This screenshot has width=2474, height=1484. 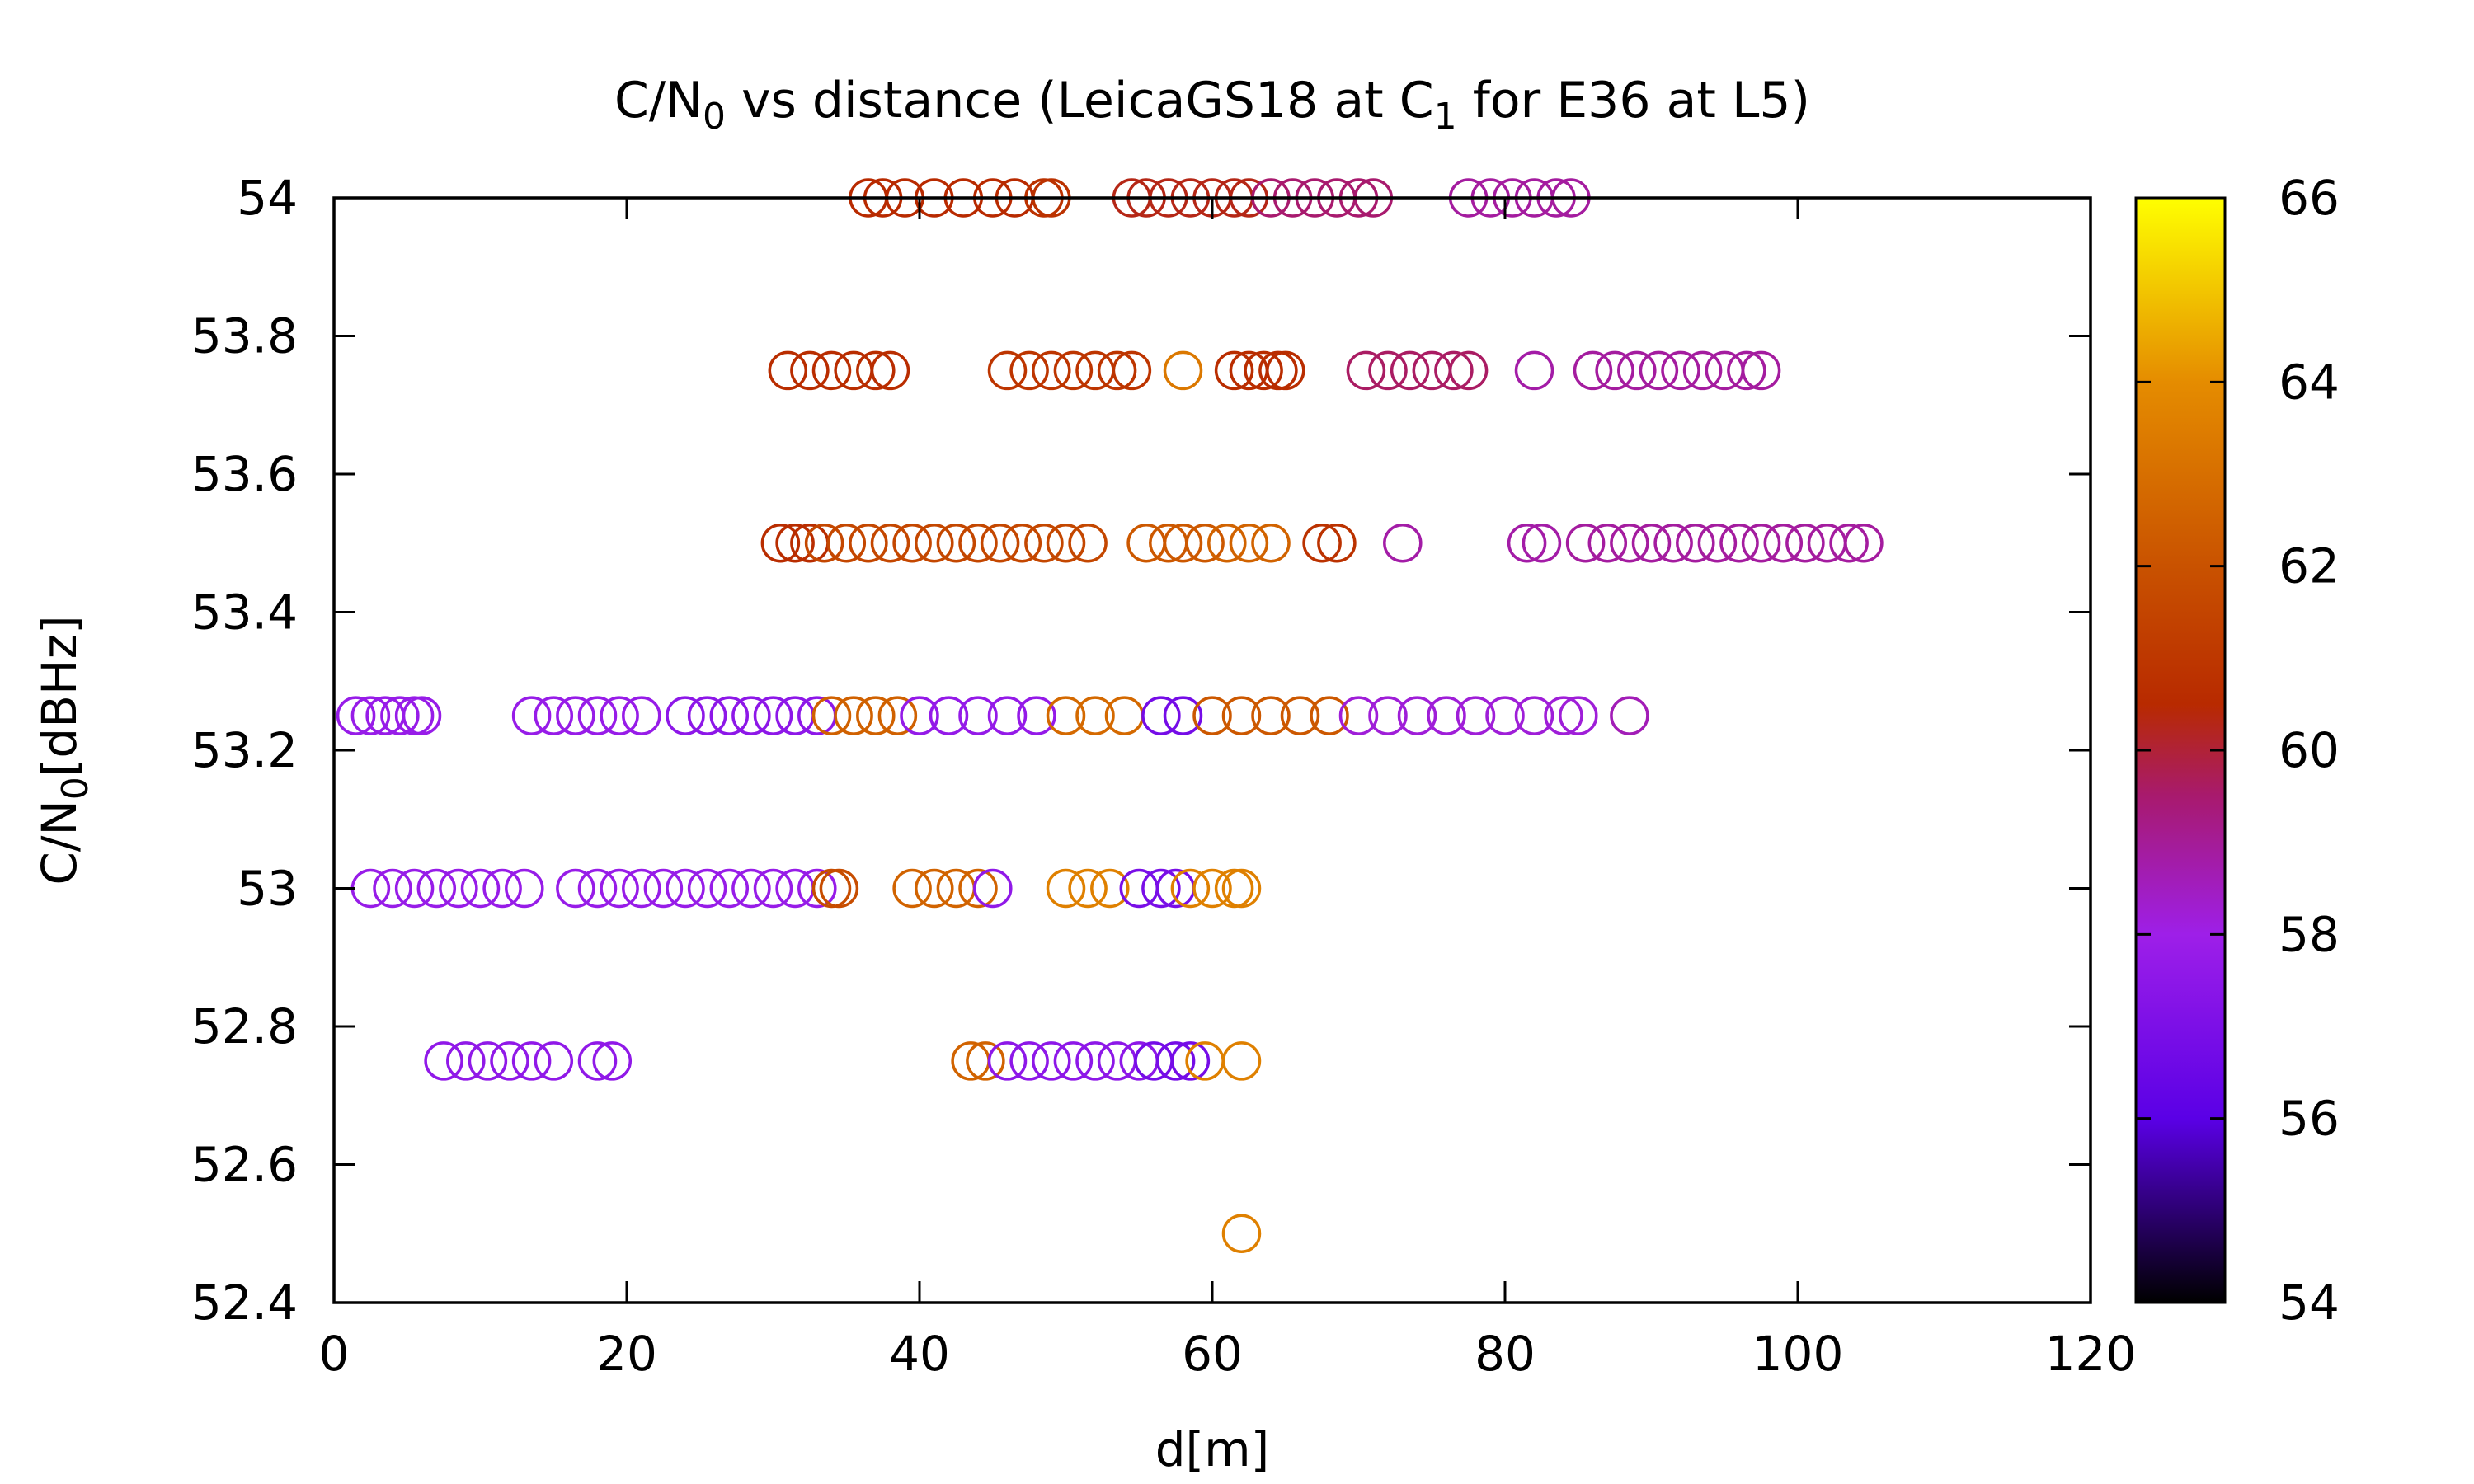 I want to click on title-subscript-1: 1, so click(x=1445, y=117).